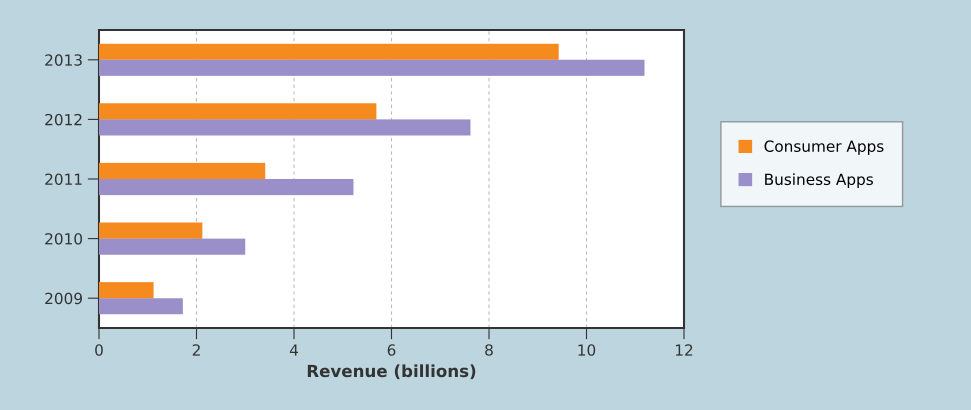  I want to click on x-tick-label: 2, so click(196, 350).